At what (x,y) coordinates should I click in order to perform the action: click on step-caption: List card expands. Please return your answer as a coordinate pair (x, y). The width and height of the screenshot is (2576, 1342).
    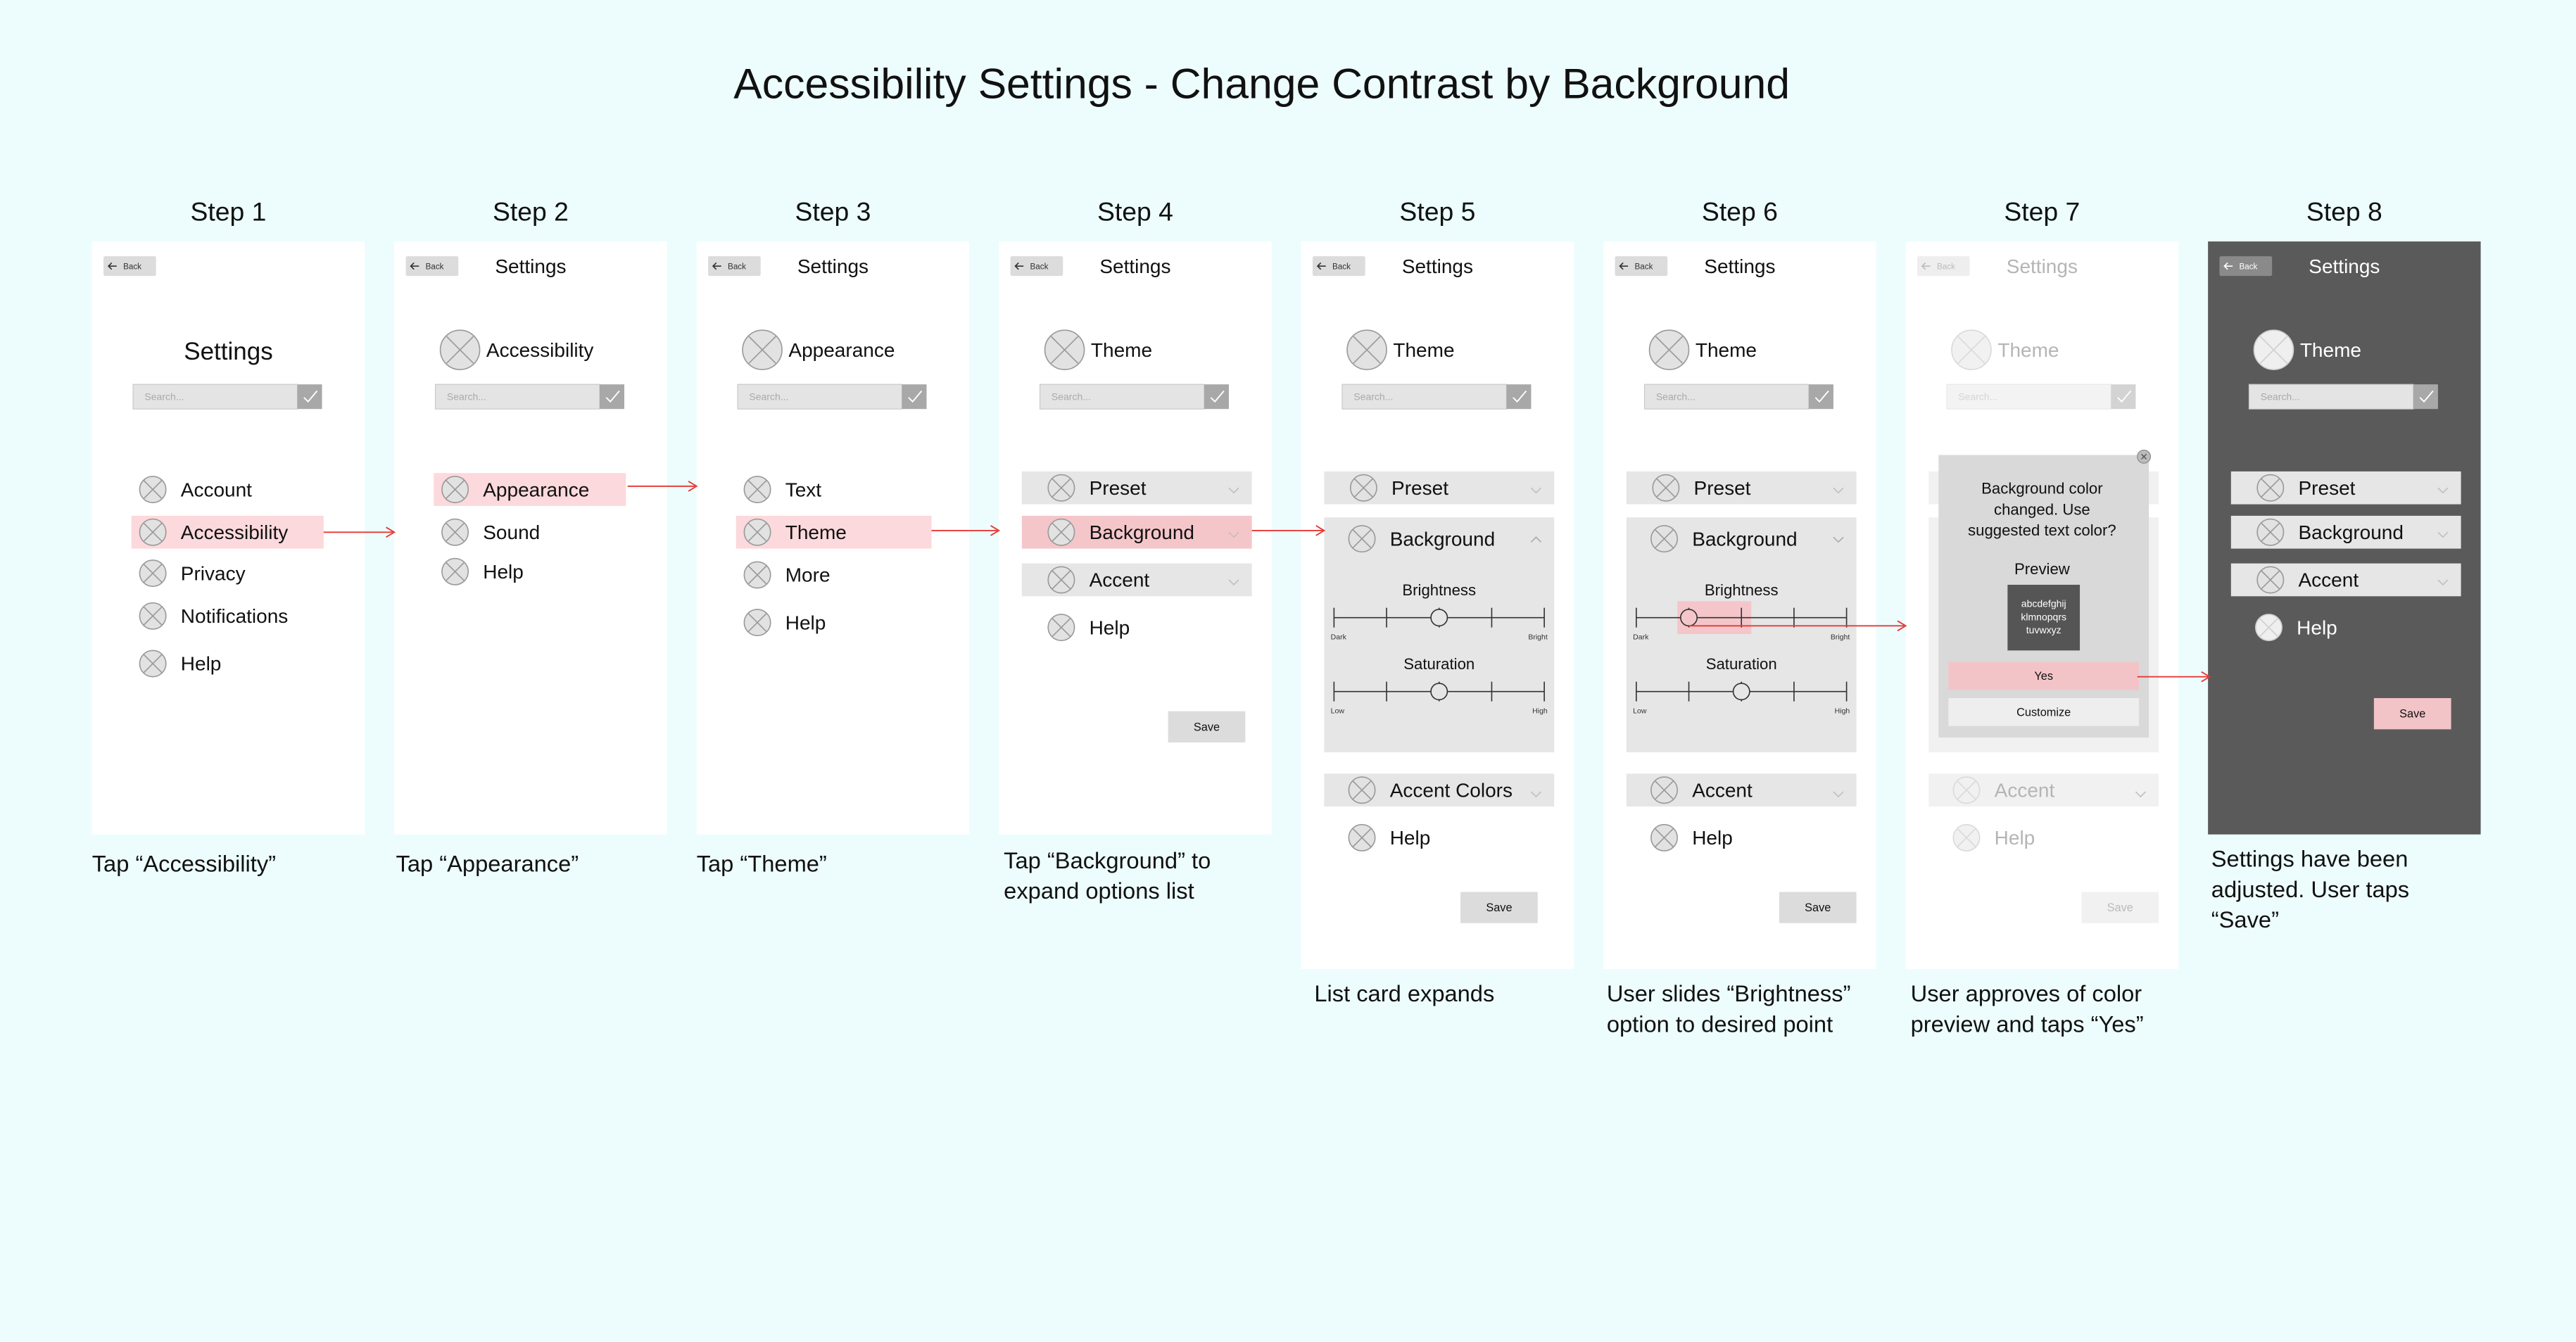
    Looking at the image, I should click on (1404, 993).